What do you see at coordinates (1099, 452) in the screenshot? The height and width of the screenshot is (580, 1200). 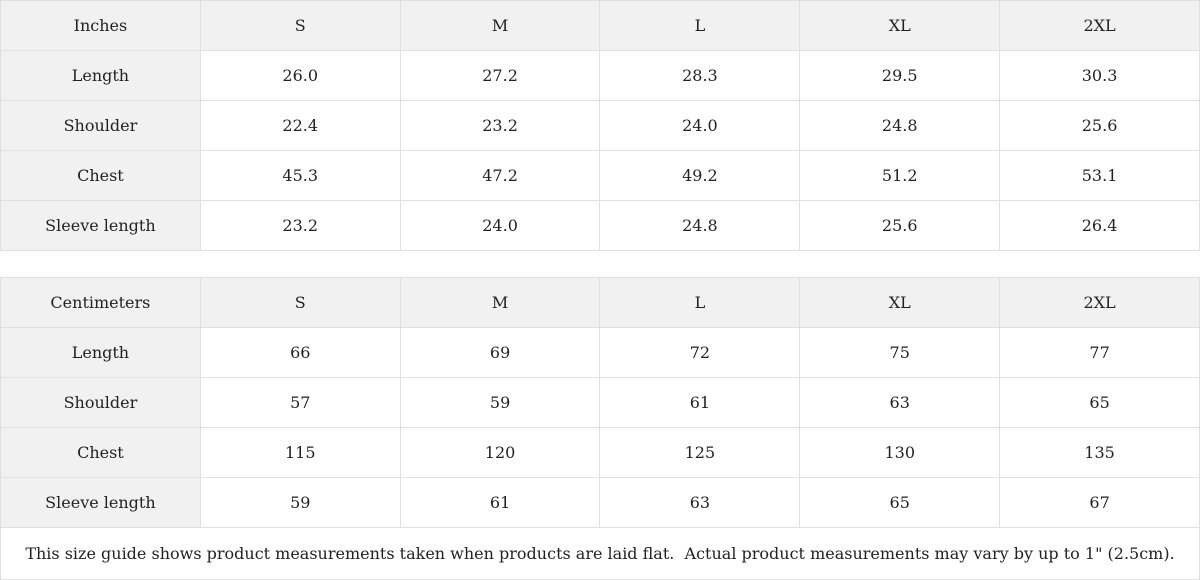 I see `measurement-value: 135` at bounding box center [1099, 452].